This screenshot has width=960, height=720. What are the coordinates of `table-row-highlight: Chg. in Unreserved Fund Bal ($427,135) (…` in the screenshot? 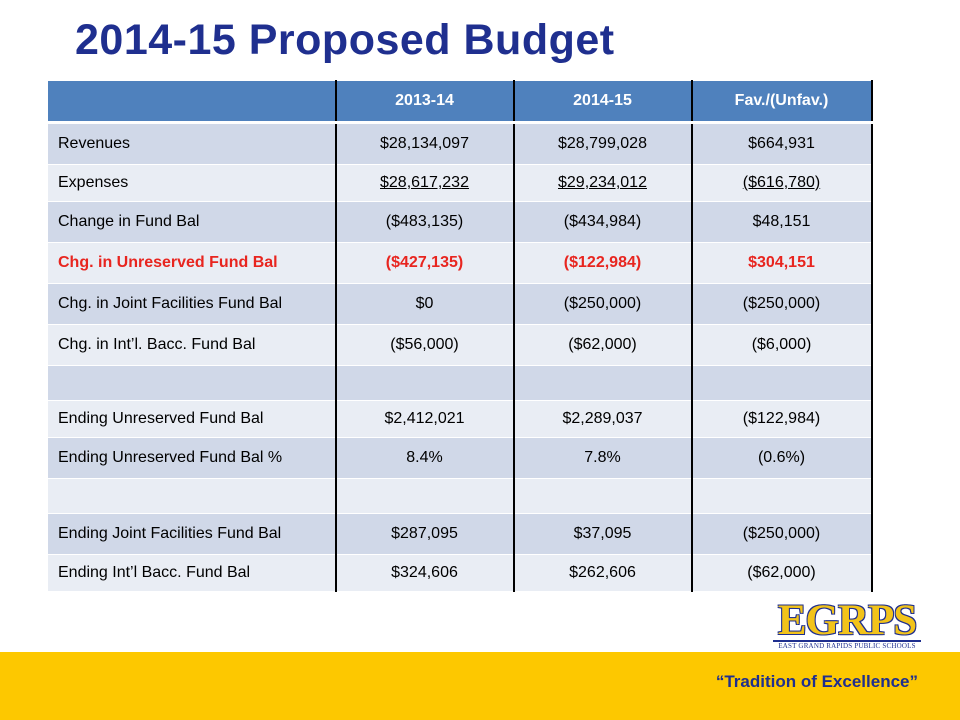 It's located at (460, 263).